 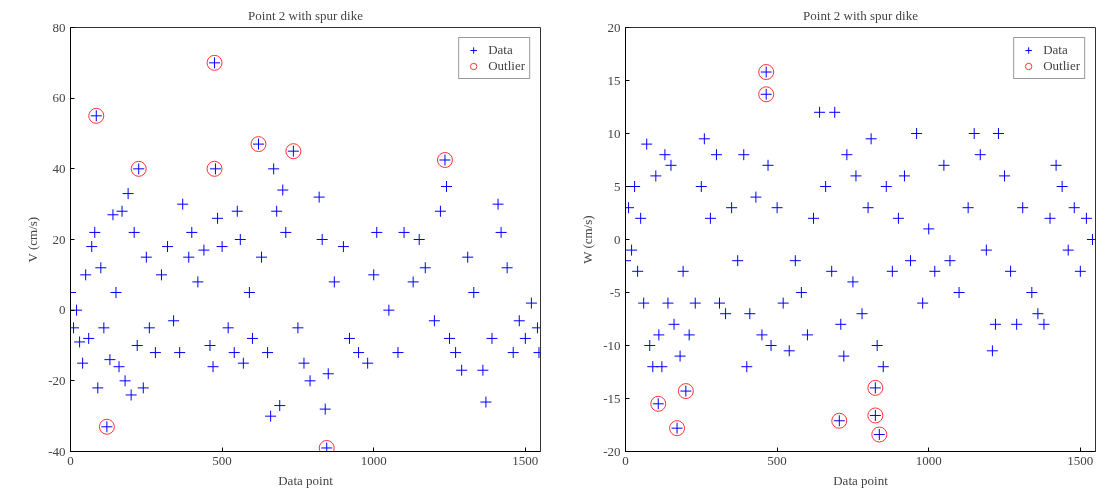 What do you see at coordinates (57, 451) in the screenshot?
I see `y-tick-label: -40` at bounding box center [57, 451].